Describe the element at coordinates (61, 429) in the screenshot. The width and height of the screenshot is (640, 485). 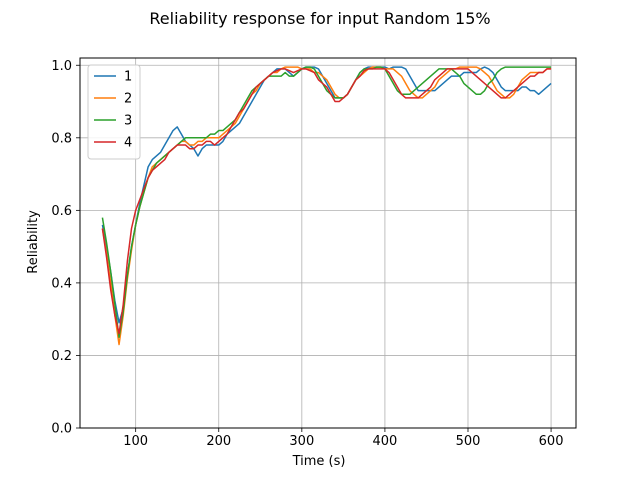
I see `y-tick-label: 0.0` at that location.